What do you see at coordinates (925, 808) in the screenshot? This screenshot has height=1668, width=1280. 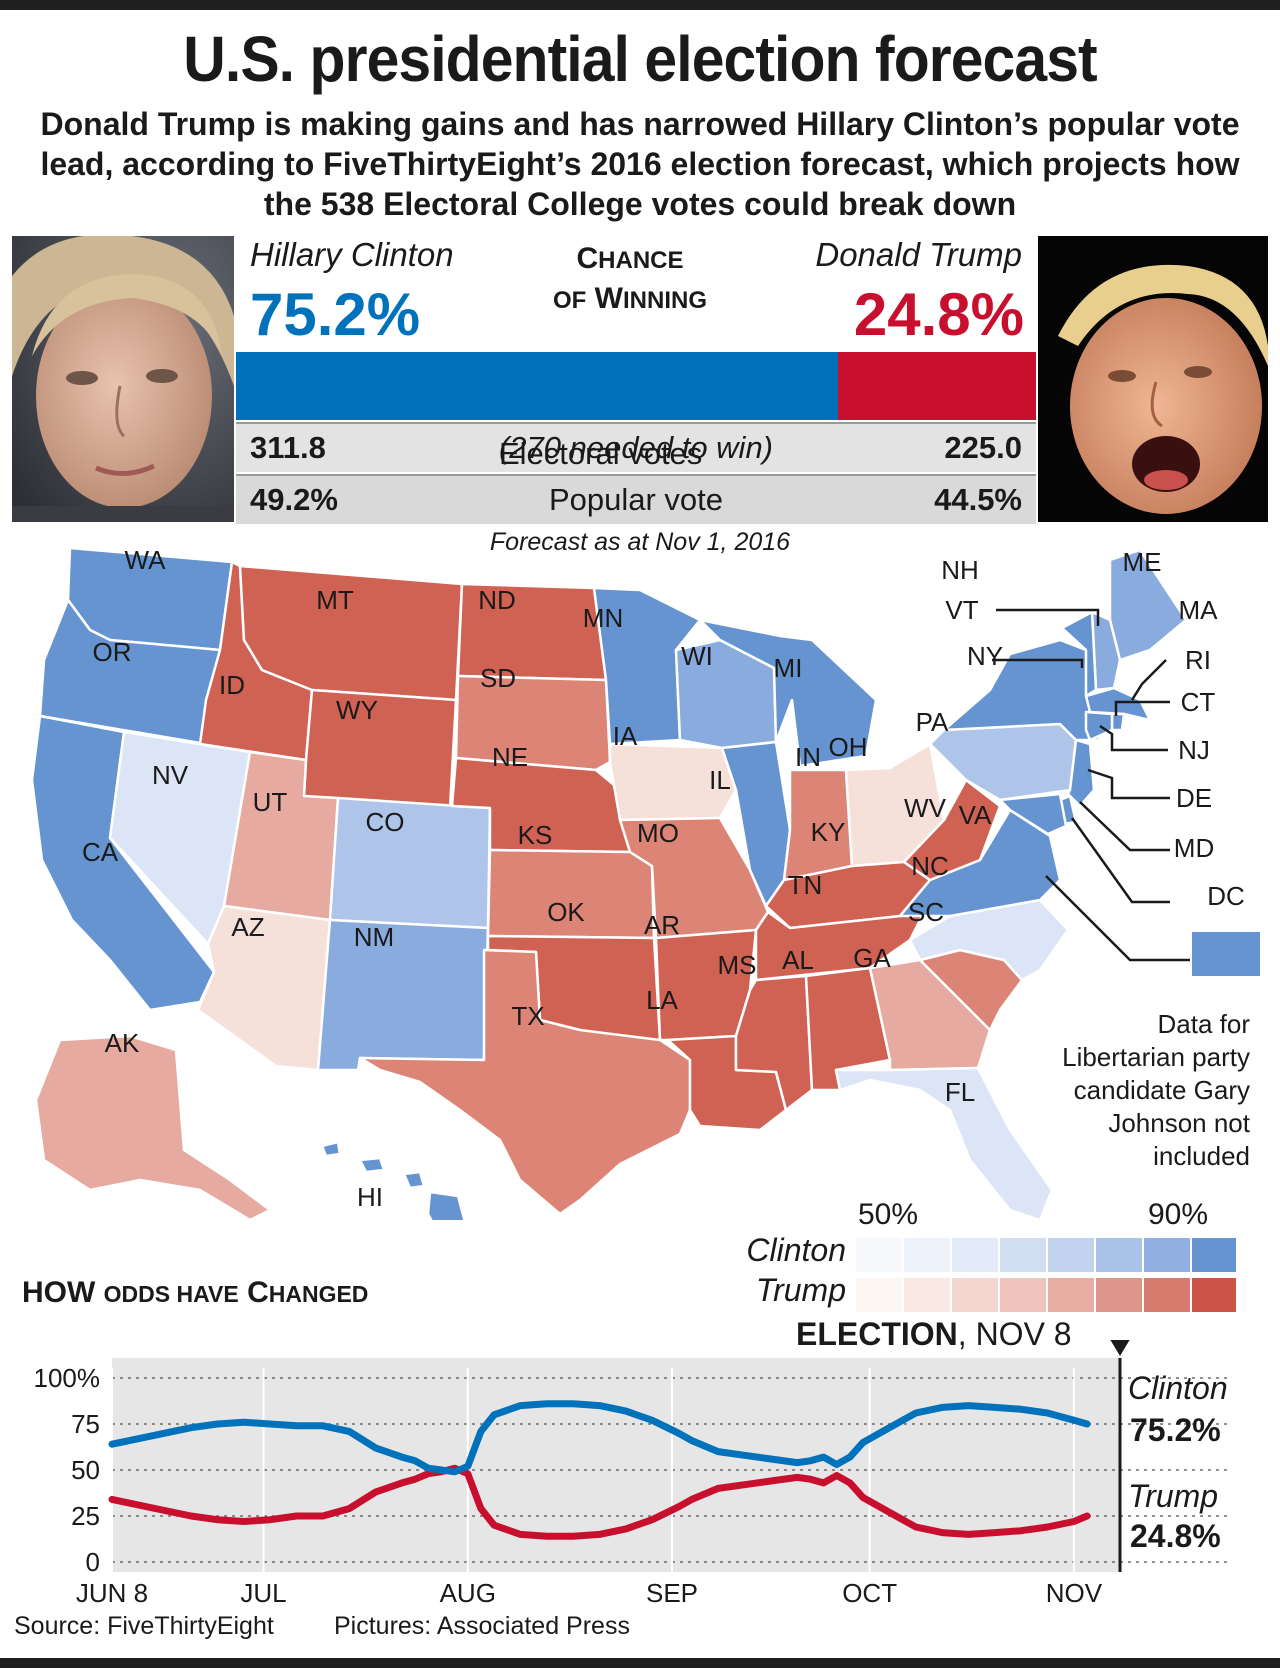 I see `state-label-wv: WV` at bounding box center [925, 808].